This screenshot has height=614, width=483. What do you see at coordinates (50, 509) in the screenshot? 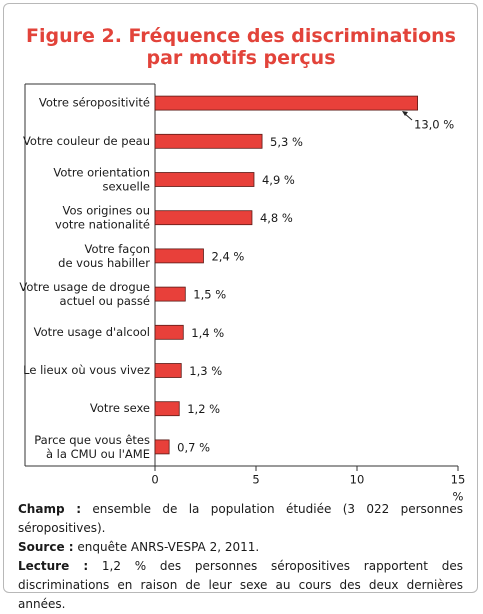
I see `note-label: Champ :` at bounding box center [50, 509].